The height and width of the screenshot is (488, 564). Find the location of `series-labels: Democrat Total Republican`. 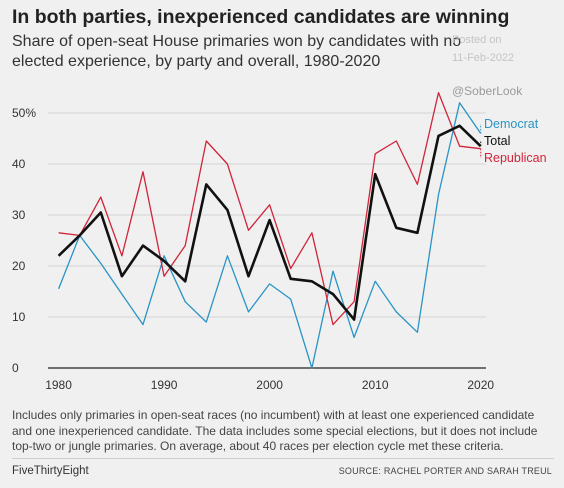

series-labels: Democrat Total Republican is located at coordinates (513, 141).